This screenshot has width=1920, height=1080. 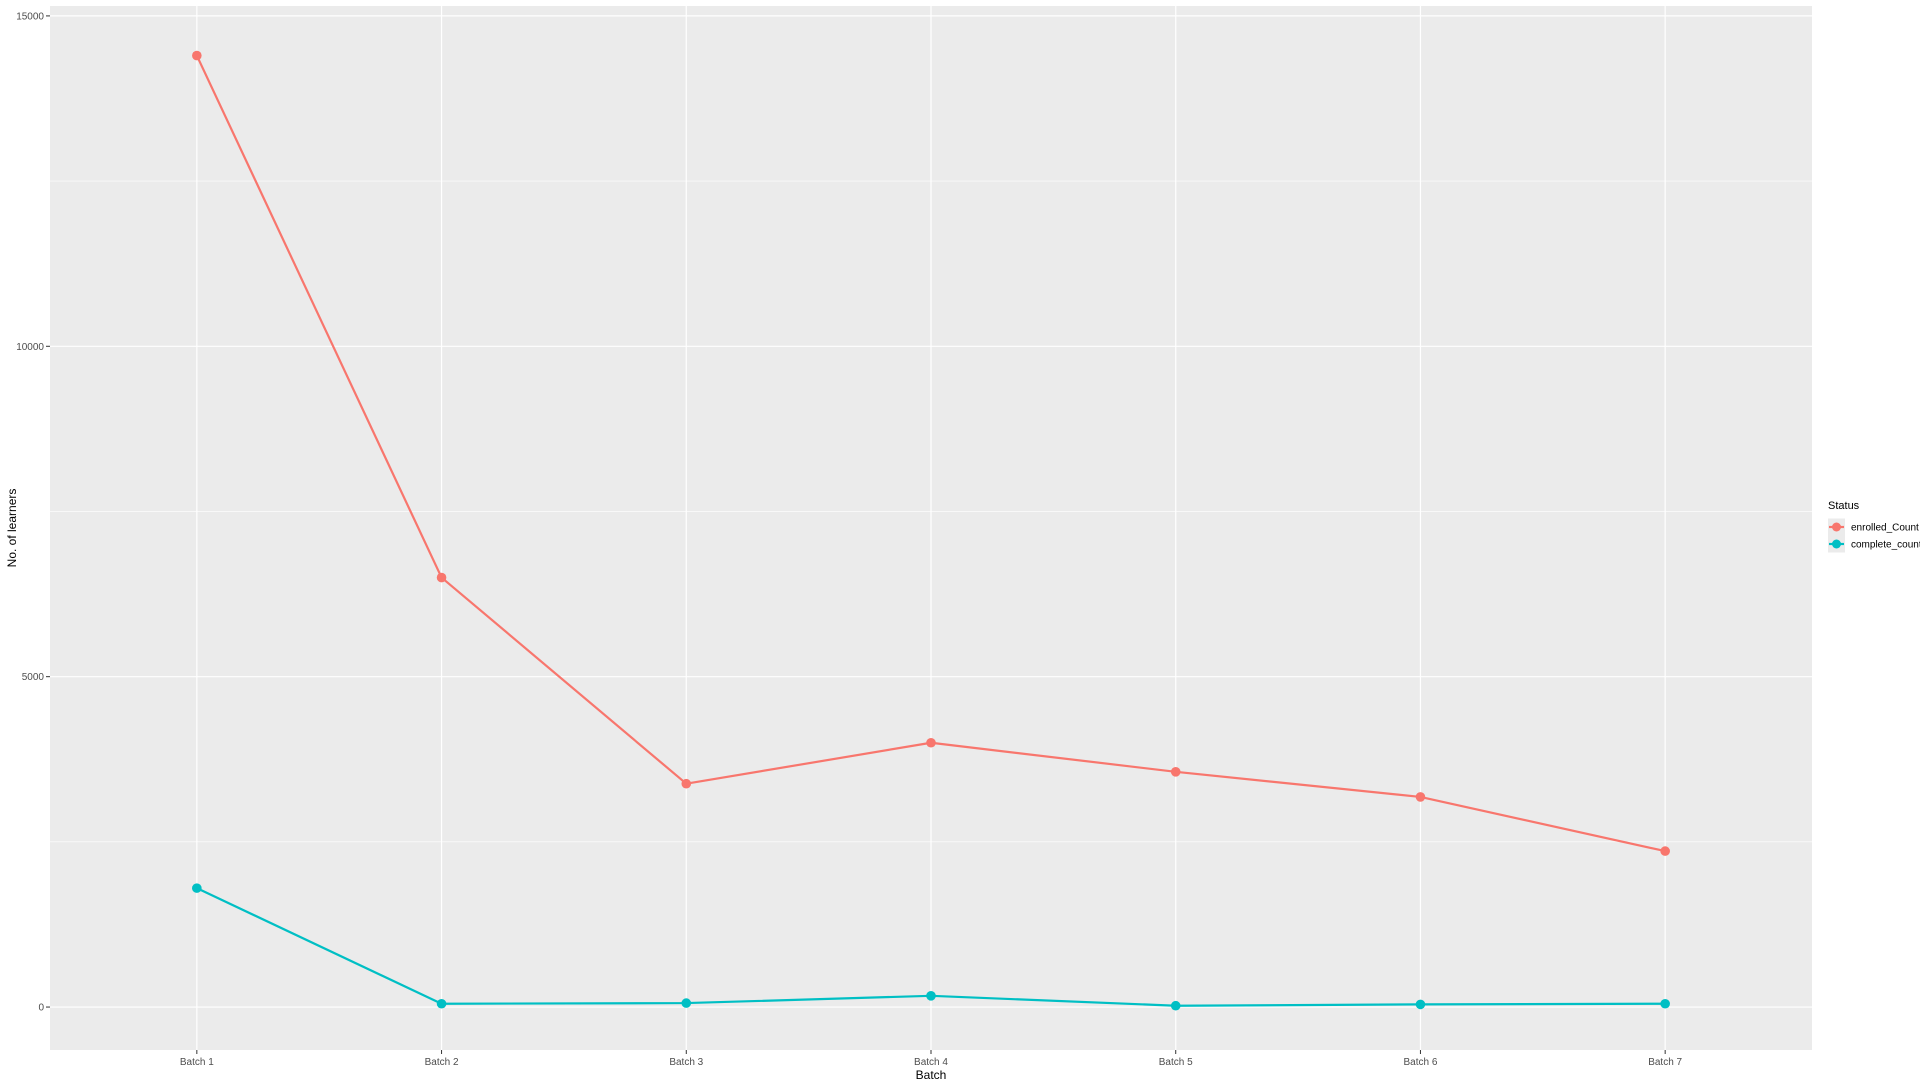 I want to click on legend-item: enrolled_Count, so click(x=1873, y=527).